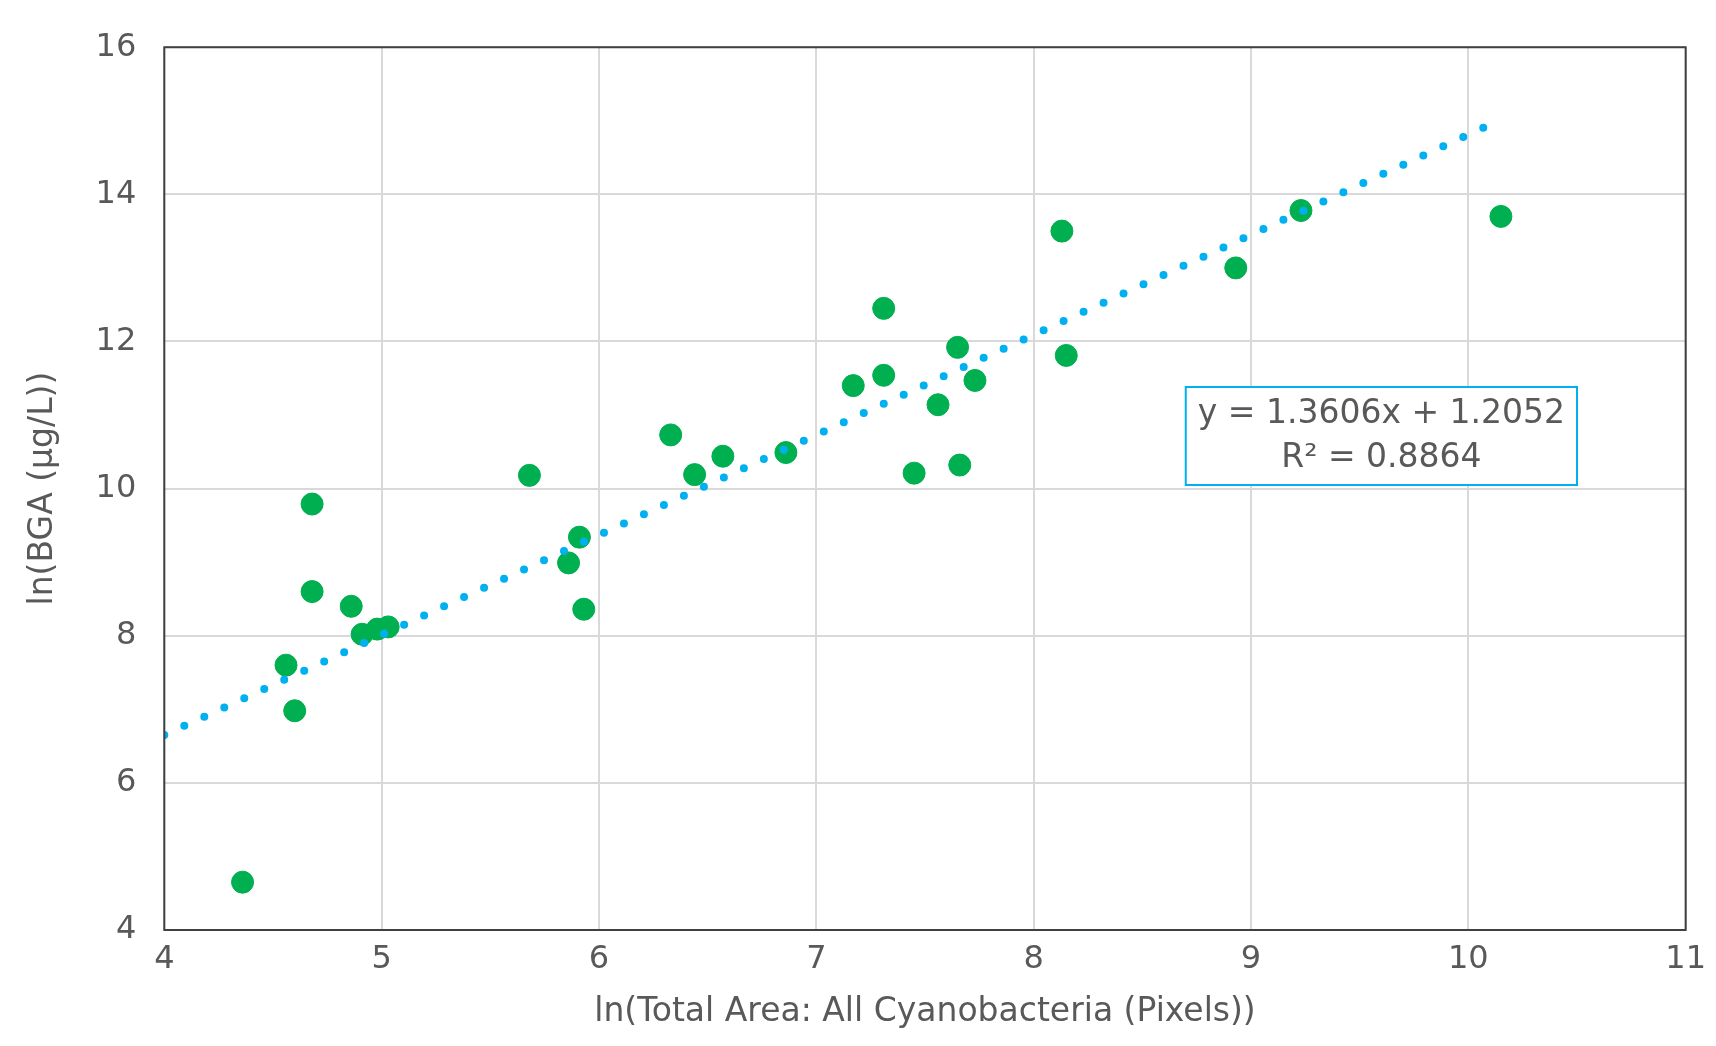 The width and height of the screenshot is (1716, 1046). Describe the element at coordinates (126, 927) in the screenshot. I see `y-tick-label: 4` at that location.